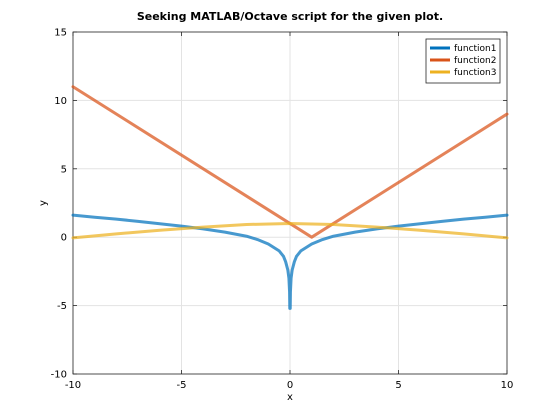 This screenshot has height=420, width=560. Describe the element at coordinates (182, 385) in the screenshot. I see `x-tick-label: -5` at that location.